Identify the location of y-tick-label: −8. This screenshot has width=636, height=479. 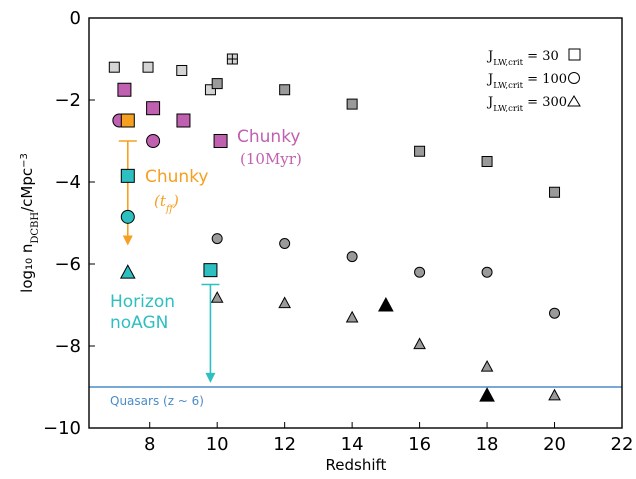
(67, 346).